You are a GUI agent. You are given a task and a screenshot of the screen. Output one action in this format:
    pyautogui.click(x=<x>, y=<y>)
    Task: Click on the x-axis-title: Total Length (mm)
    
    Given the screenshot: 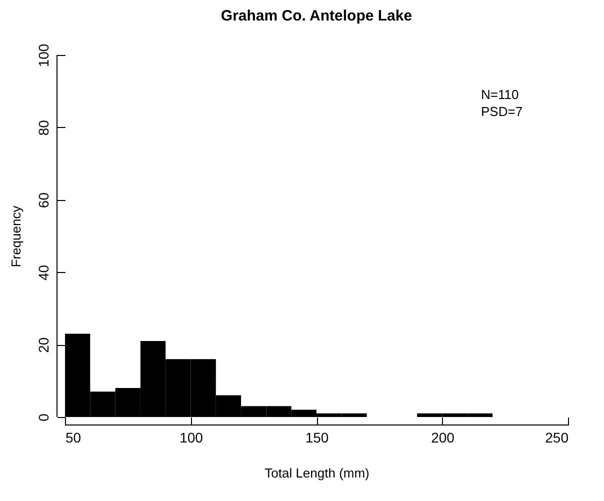 What is the action you would take?
    pyautogui.click(x=317, y=473)
    